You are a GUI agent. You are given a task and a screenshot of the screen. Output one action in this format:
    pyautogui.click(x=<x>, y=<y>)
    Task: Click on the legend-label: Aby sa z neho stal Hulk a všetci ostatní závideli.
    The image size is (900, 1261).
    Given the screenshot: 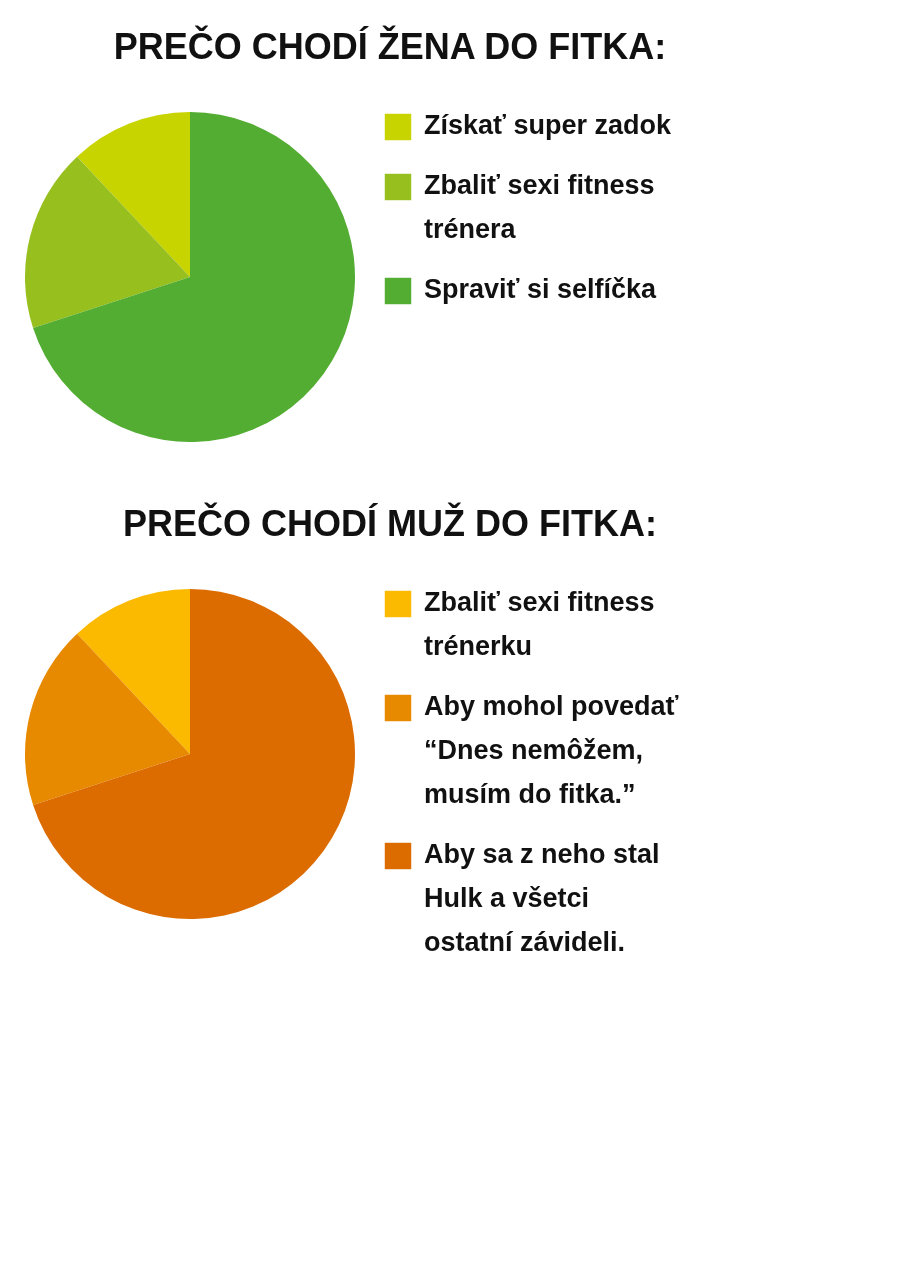 What is the action you would take?
    pyautogui.click(x=542, y=898)
    